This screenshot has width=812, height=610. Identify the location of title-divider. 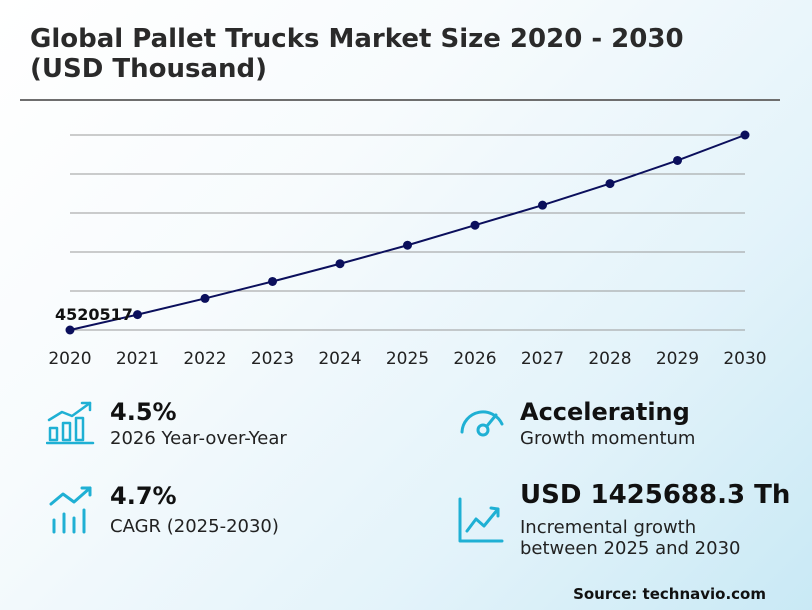
(400, 100).